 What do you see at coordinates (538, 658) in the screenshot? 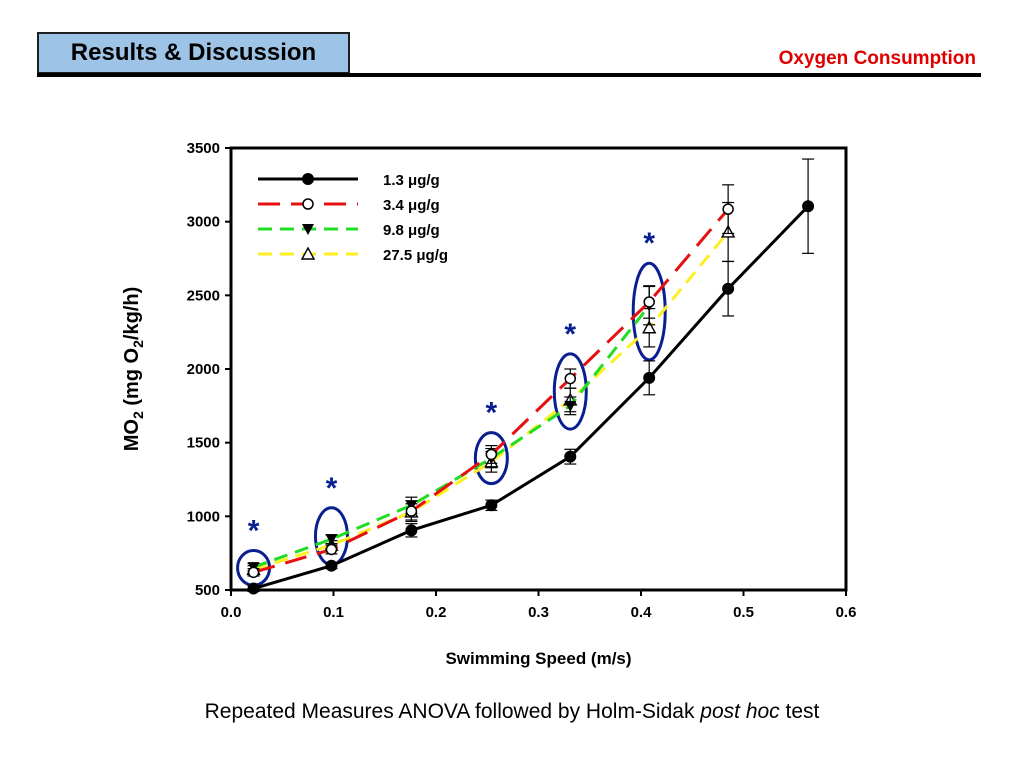
I see `x-axis-label: Swimming Speed (m/s)` at bounding box center [538, 658].